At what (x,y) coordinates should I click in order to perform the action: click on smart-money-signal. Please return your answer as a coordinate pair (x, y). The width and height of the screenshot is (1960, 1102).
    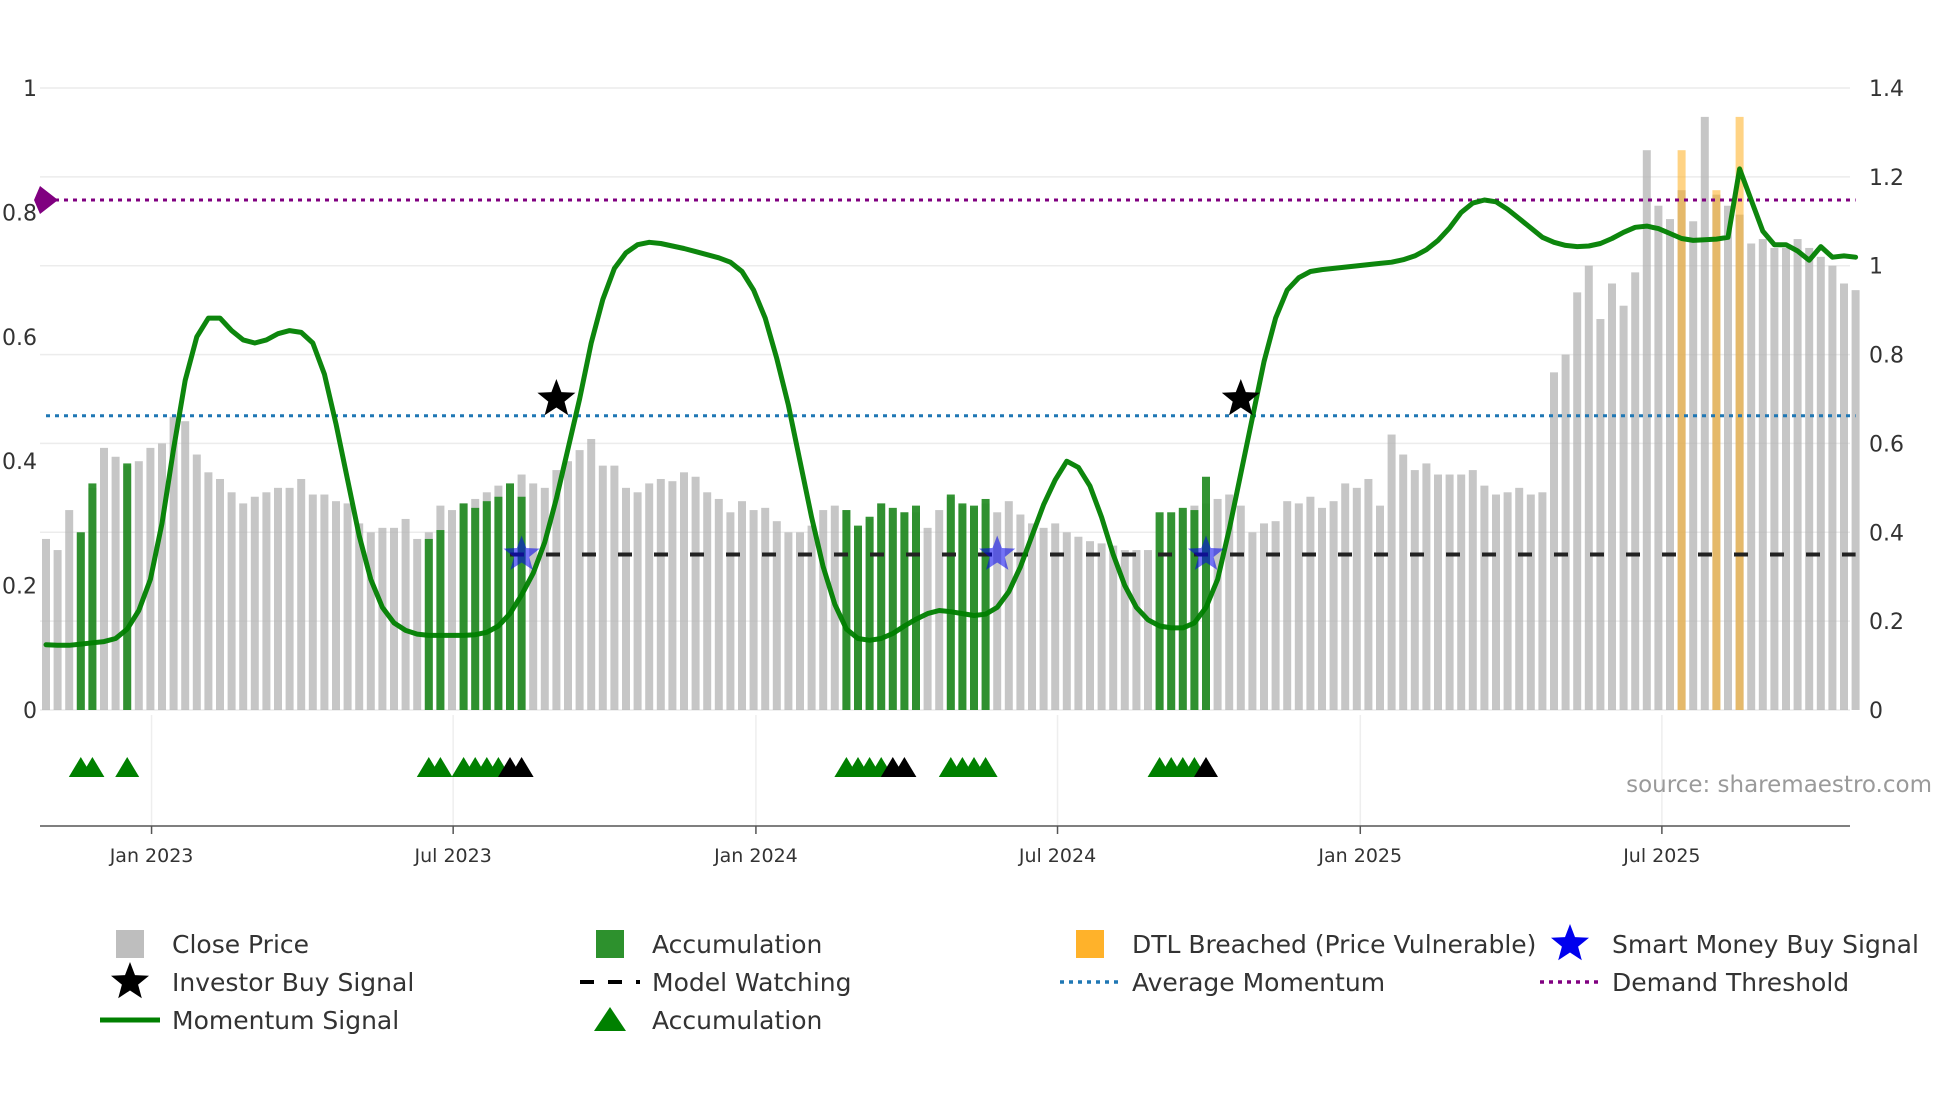
    Looking at the image, I should click on (997, 552).